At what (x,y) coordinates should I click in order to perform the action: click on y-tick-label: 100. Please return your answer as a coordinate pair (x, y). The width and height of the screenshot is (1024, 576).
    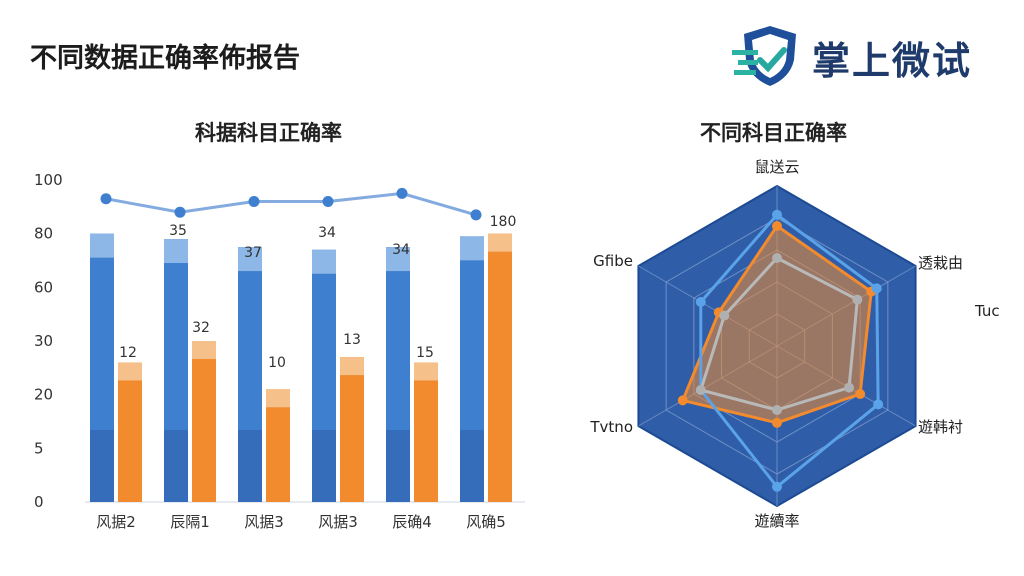
    Looking at the image, I should click on (48, 180).